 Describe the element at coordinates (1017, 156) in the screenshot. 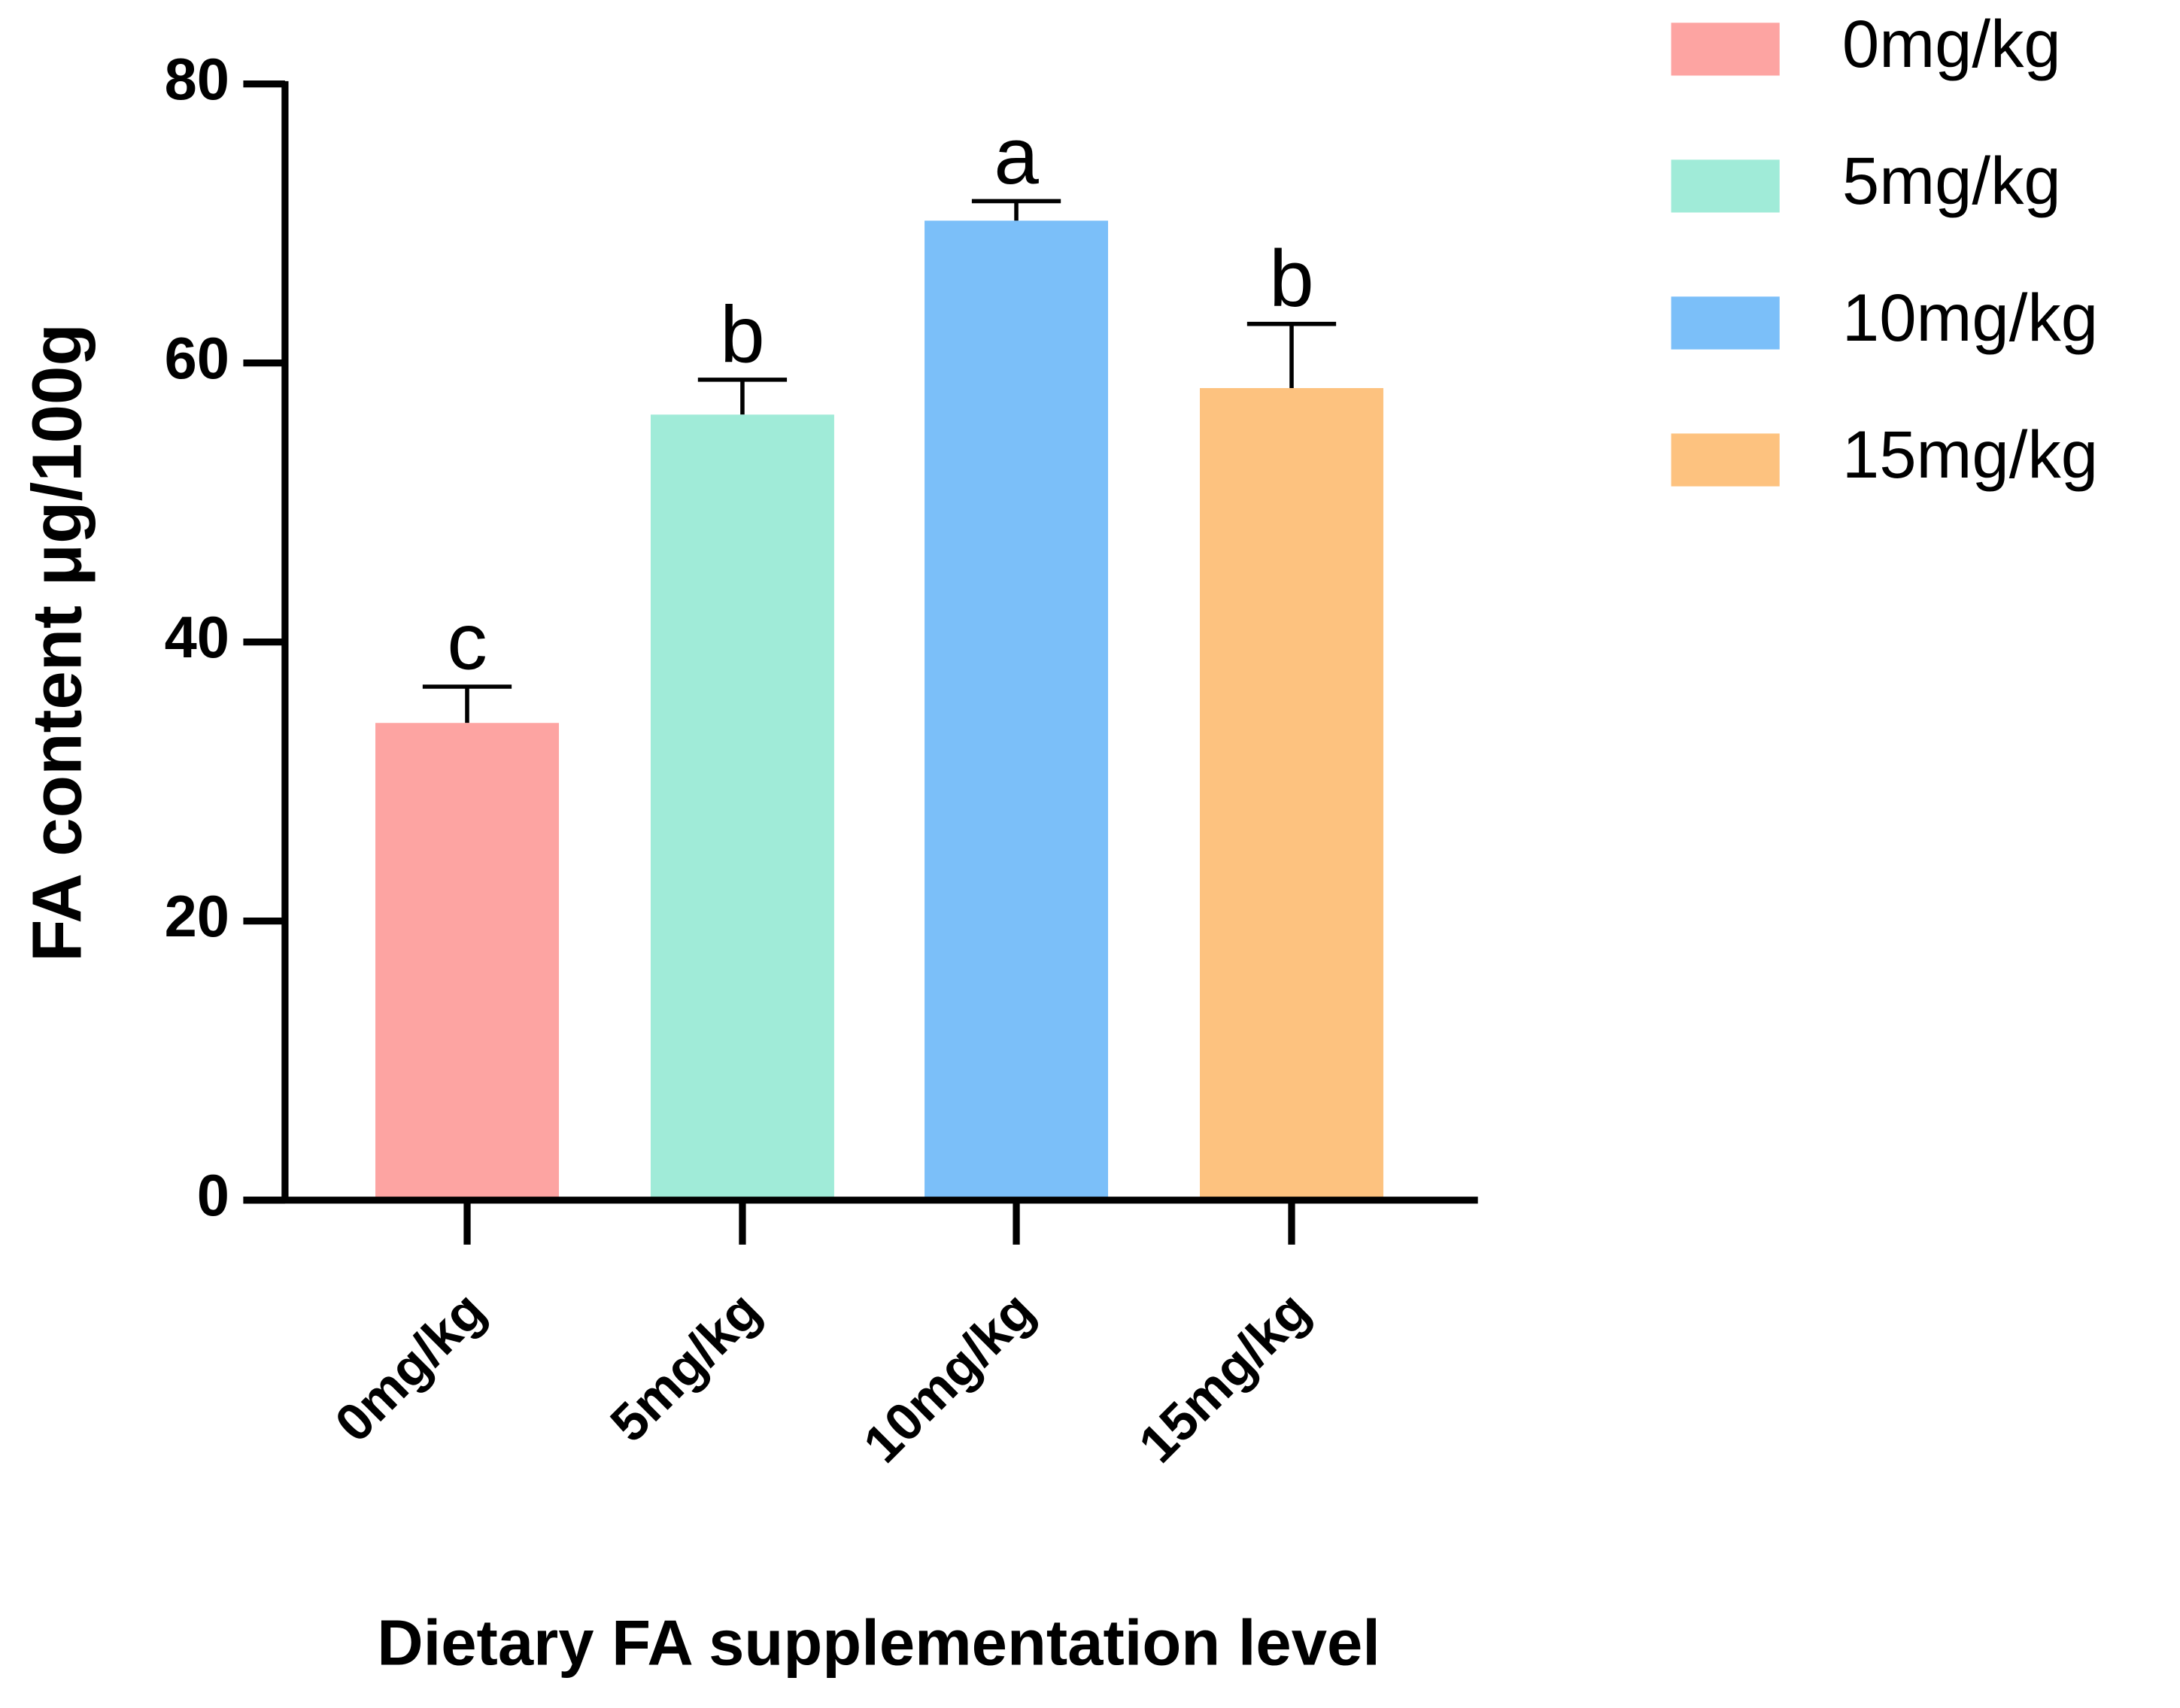

I see `significance-label: a` at that location.